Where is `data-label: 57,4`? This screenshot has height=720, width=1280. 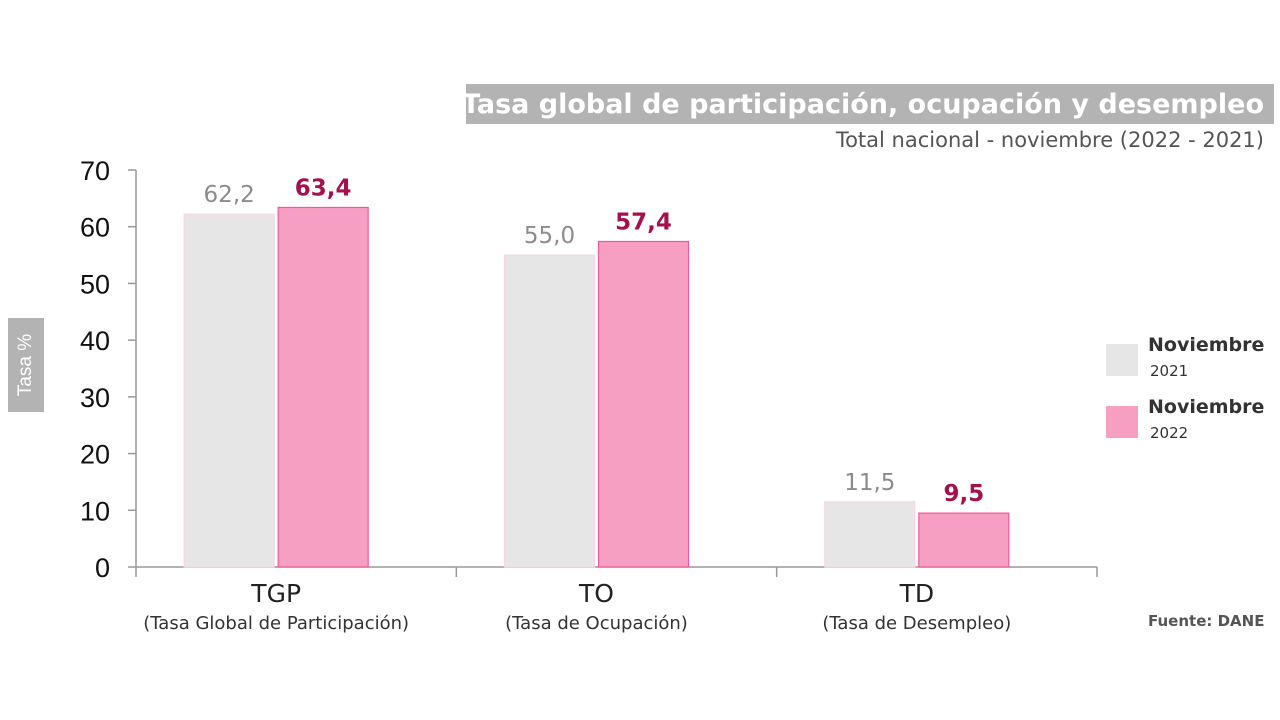
data-label: 57,4 is located at coordinates (643, 222).